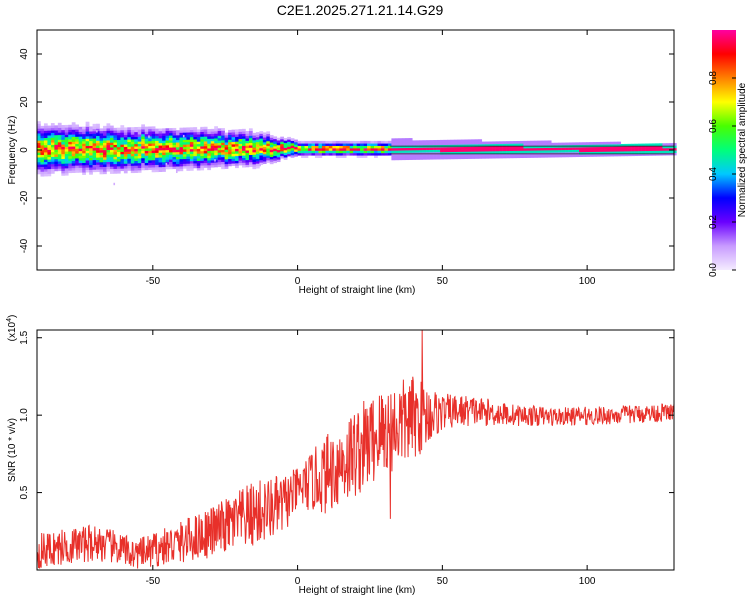 The image size is (750, 600). Describe the element at coordinates (24, 415) in the screenshot. I see `snr-y-tick-label: 1.0` at that location.